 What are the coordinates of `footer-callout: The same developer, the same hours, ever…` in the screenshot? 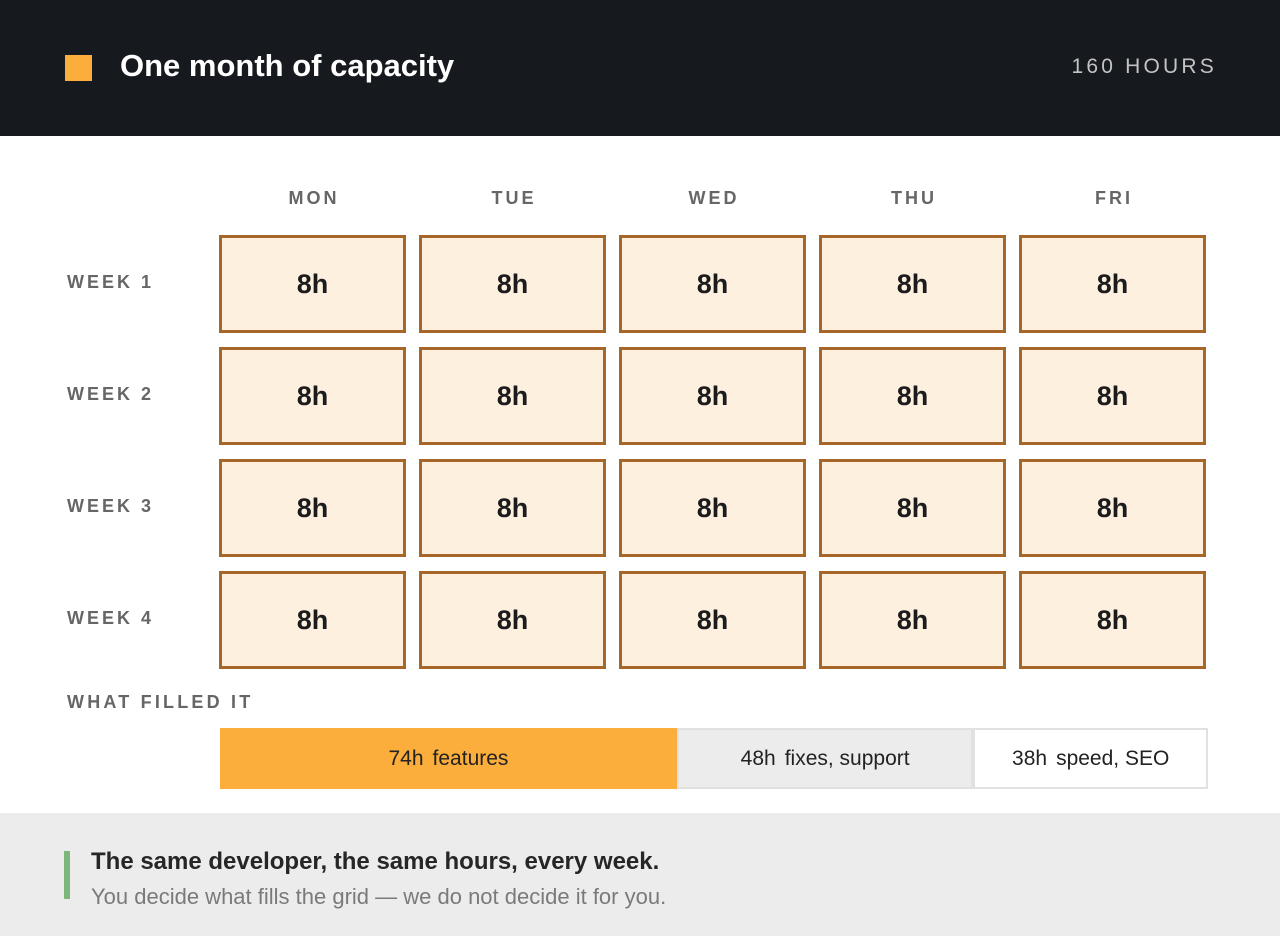 It's located at (640, 874).